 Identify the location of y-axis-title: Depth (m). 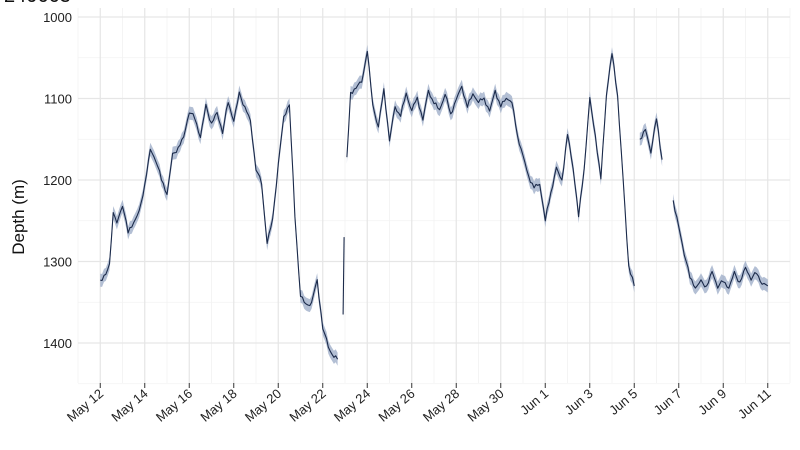
(18, 217).